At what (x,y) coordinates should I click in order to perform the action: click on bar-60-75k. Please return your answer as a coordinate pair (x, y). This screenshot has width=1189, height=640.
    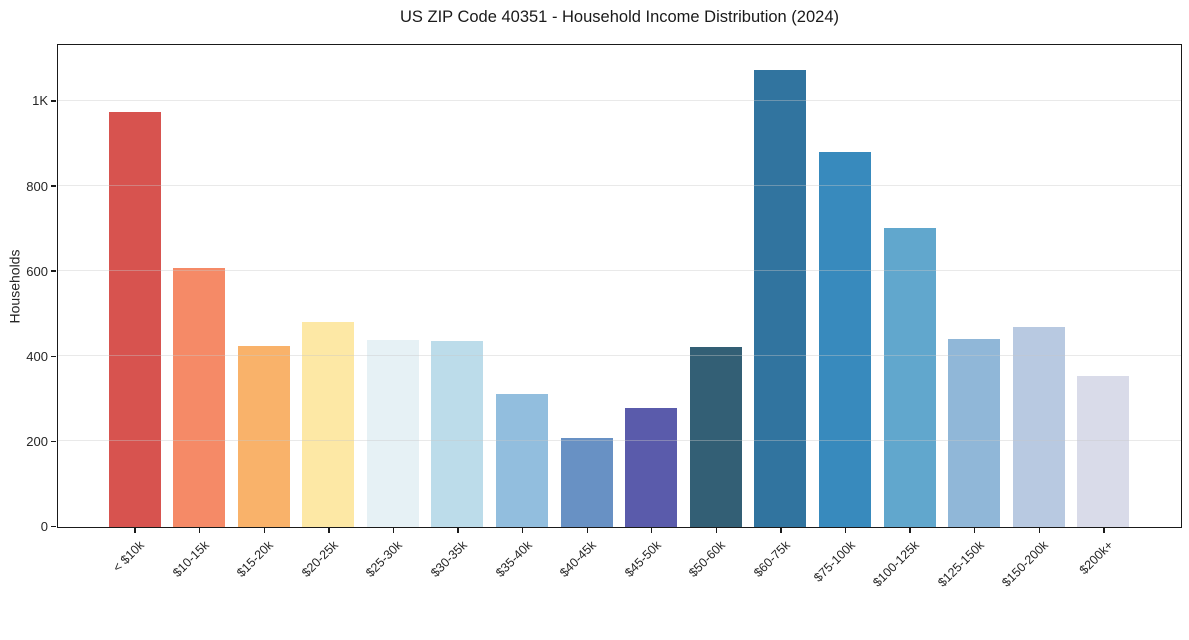
    Looking at the image, I should click on (780, 298).